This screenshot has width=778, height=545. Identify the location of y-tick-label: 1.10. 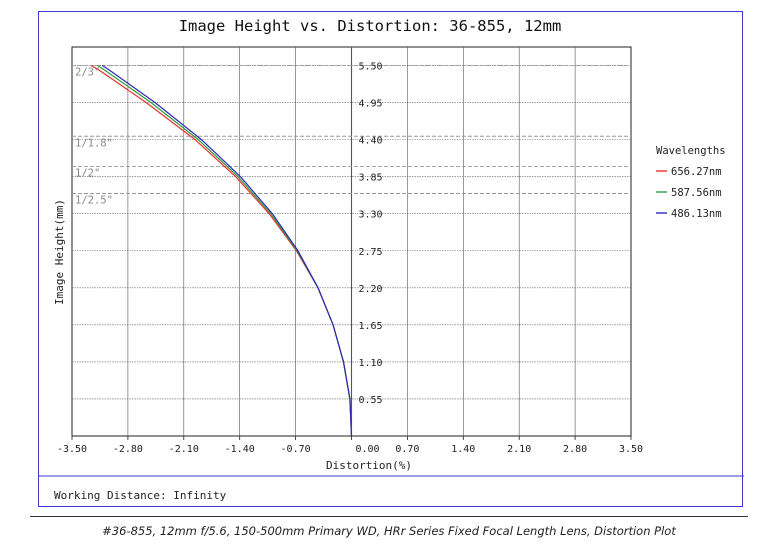
(371, 363).